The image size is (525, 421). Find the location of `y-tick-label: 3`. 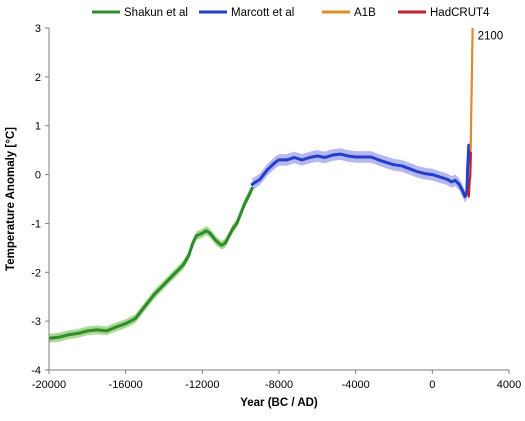

y-tick-label: 3 is located at coordinates (38, 29).